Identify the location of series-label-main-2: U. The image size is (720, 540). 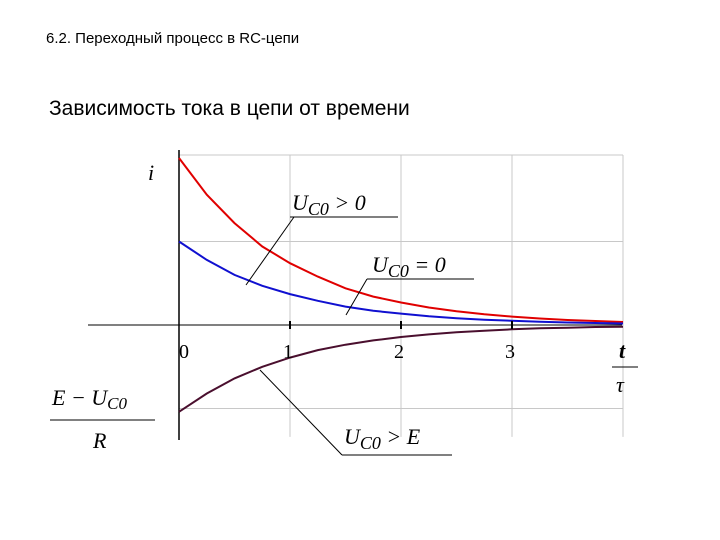
(353, 436).